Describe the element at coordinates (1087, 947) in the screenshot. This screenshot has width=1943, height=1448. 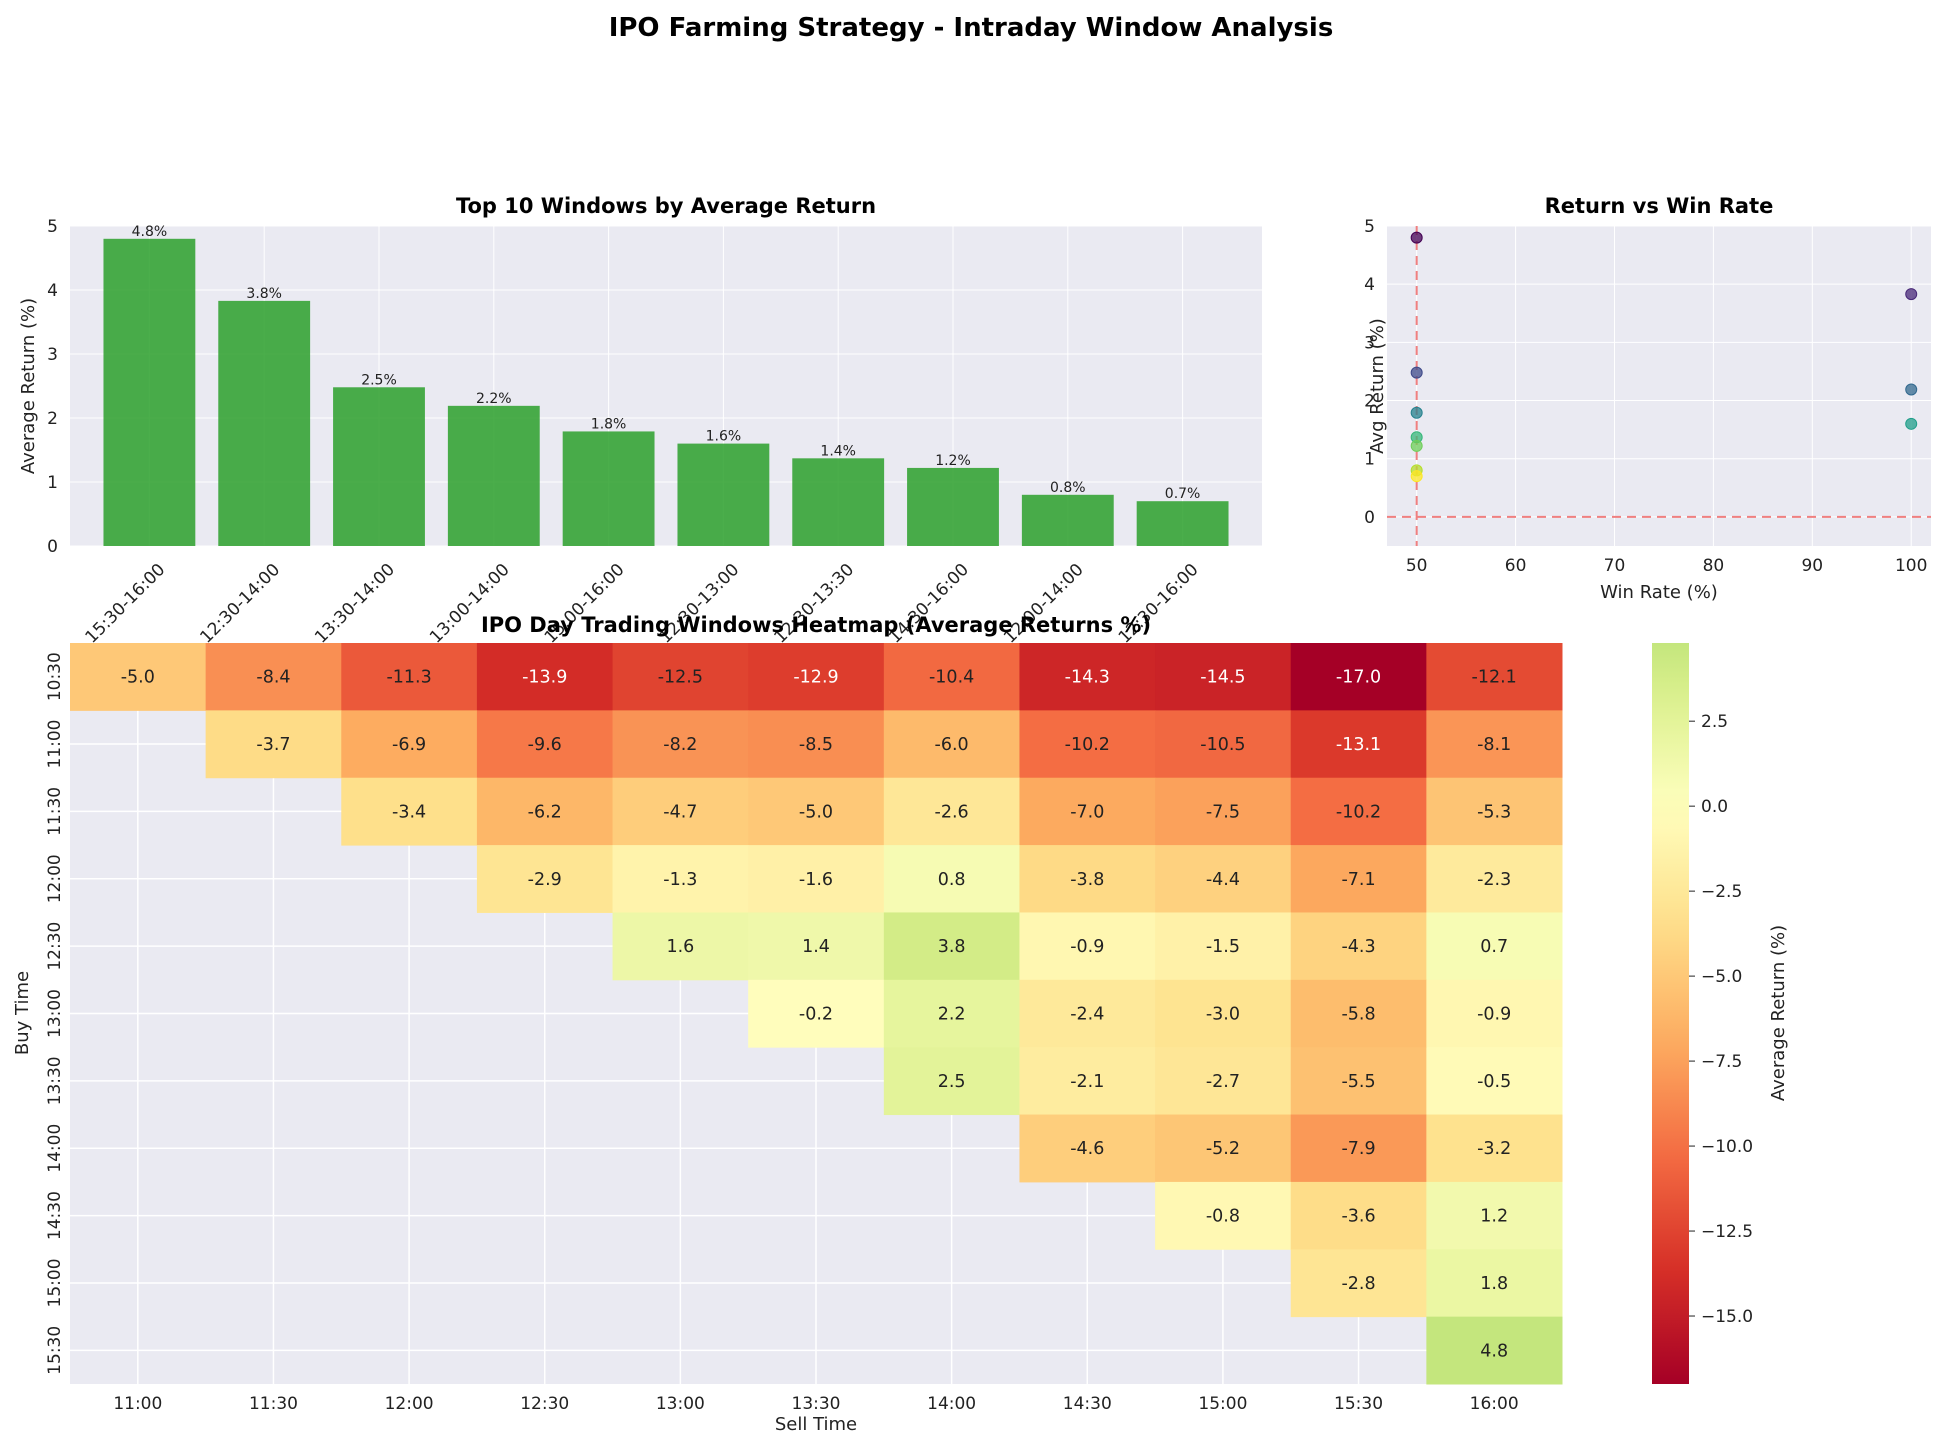
I see `heatmap-cell-label: -0.9` at that location.